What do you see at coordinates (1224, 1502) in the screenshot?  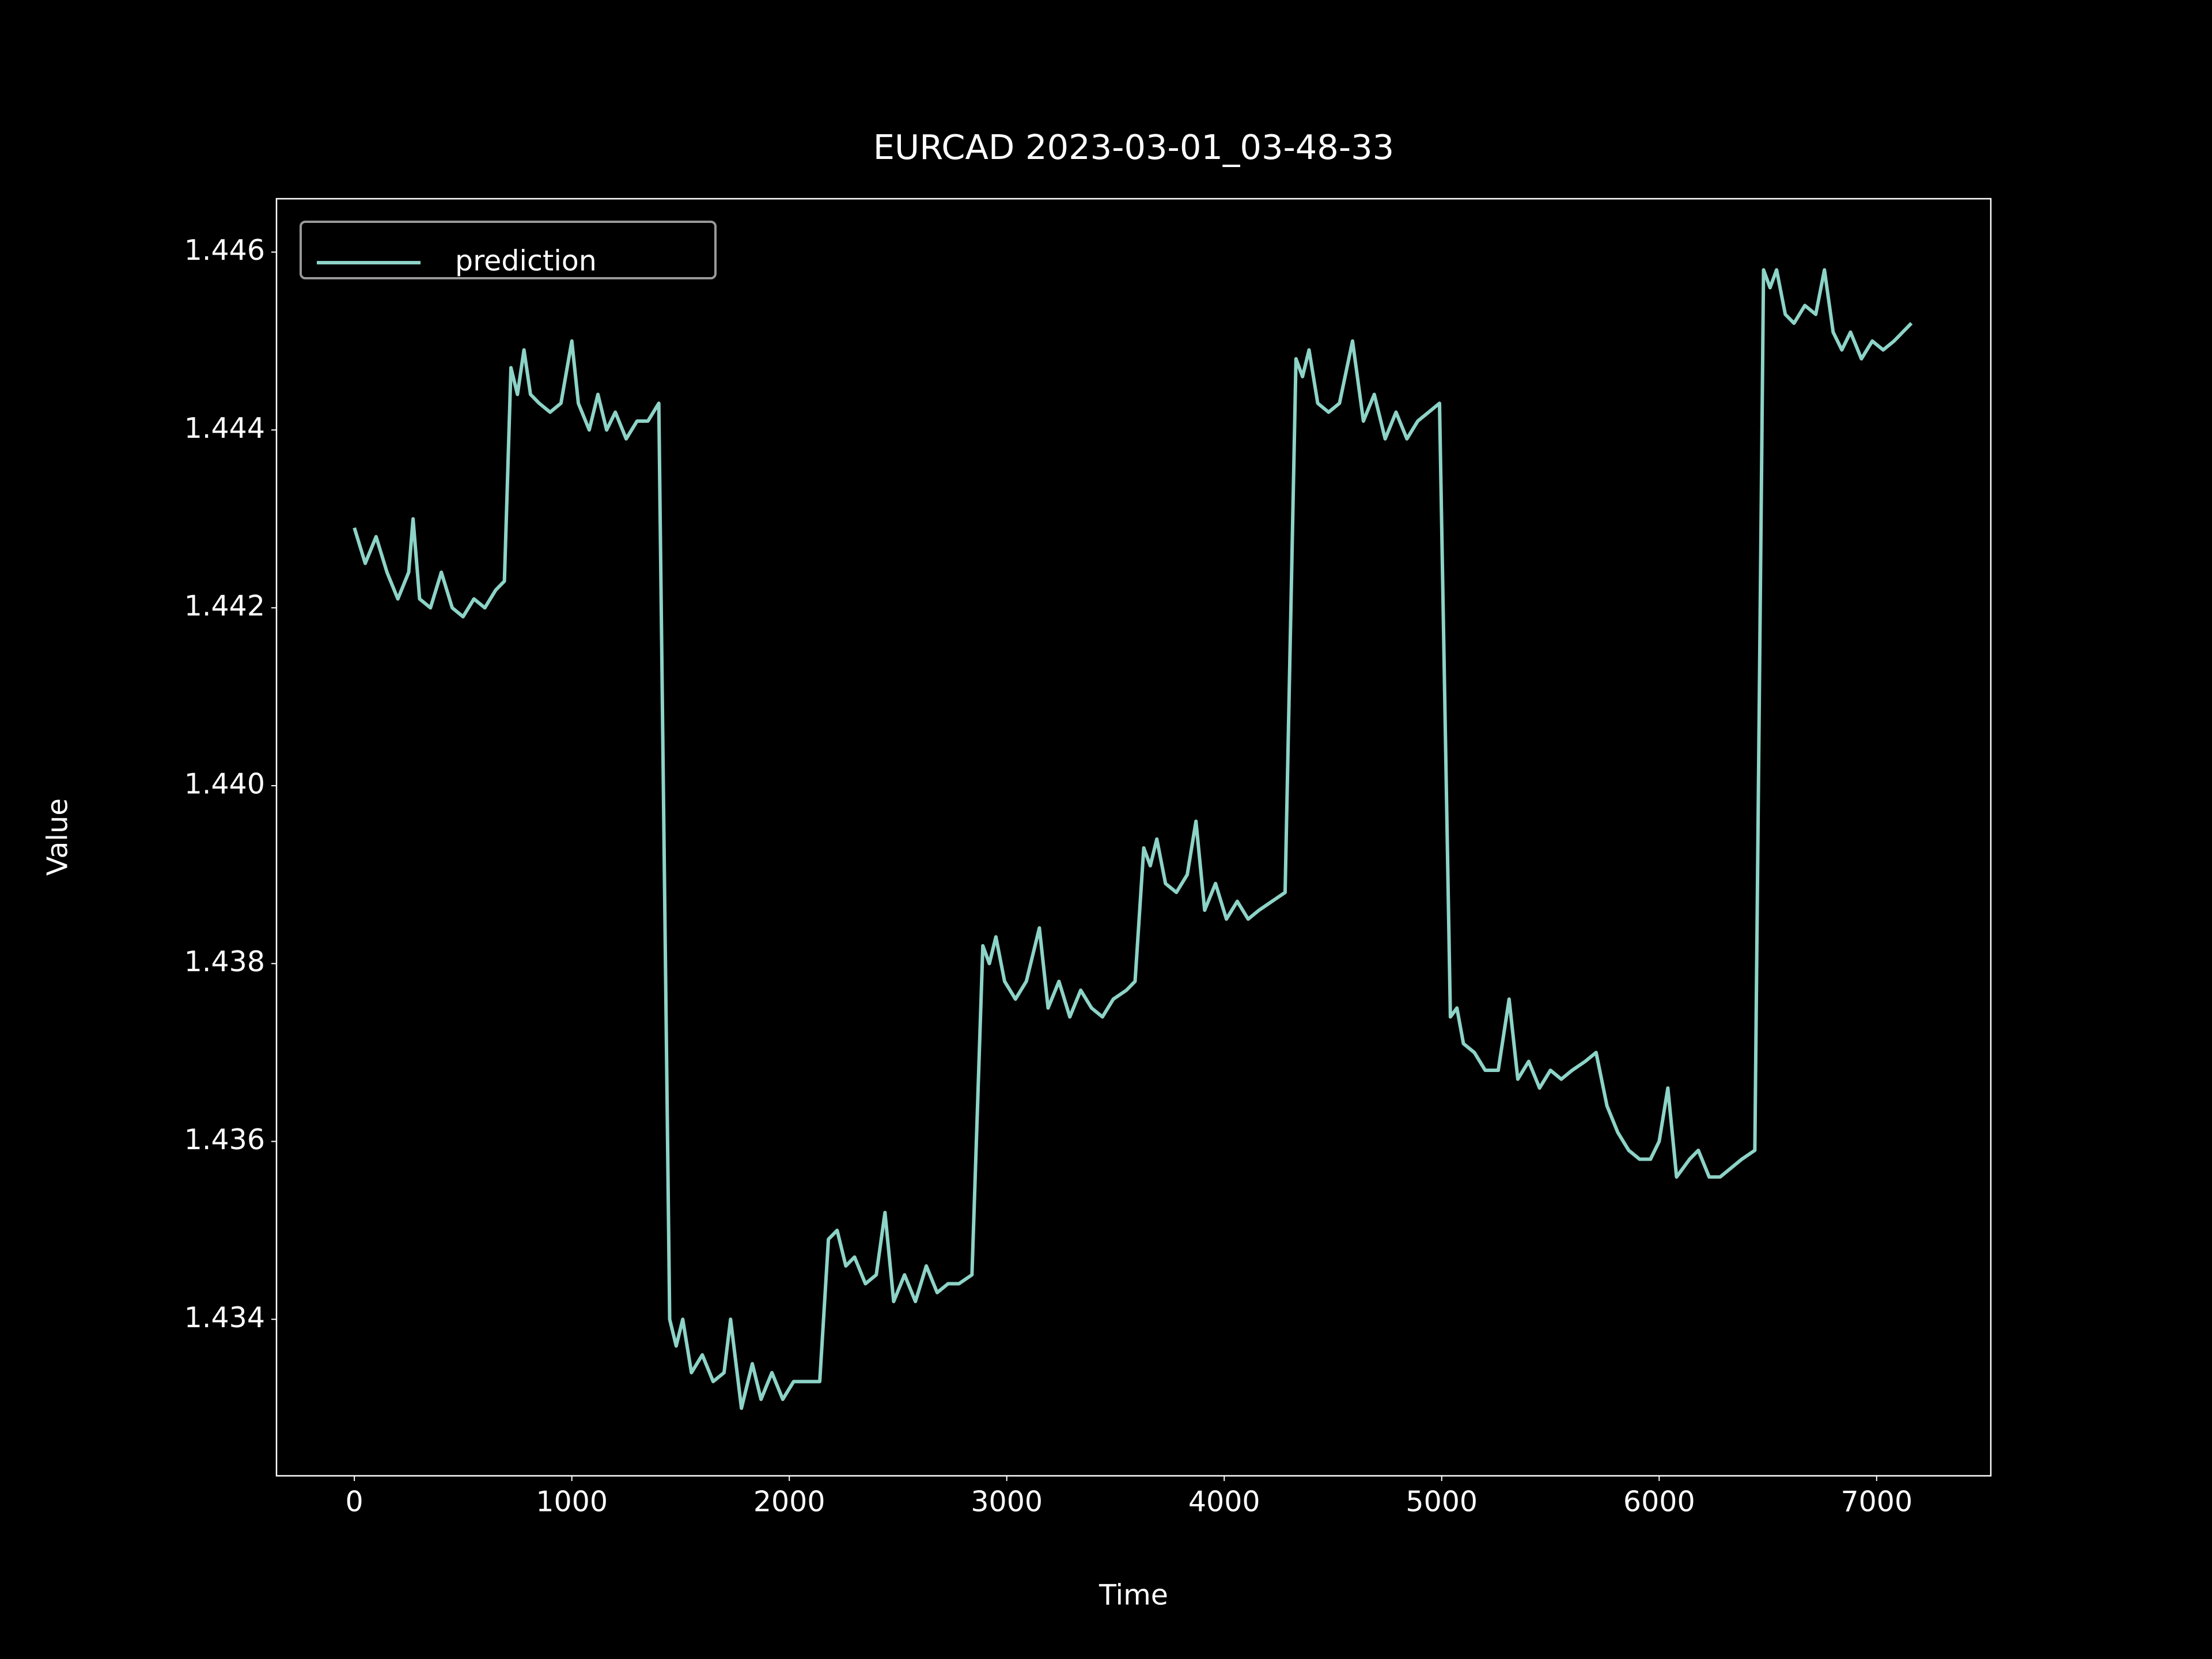 I see `x-tick-label: 4000` at bounding box center [1224, 1502].